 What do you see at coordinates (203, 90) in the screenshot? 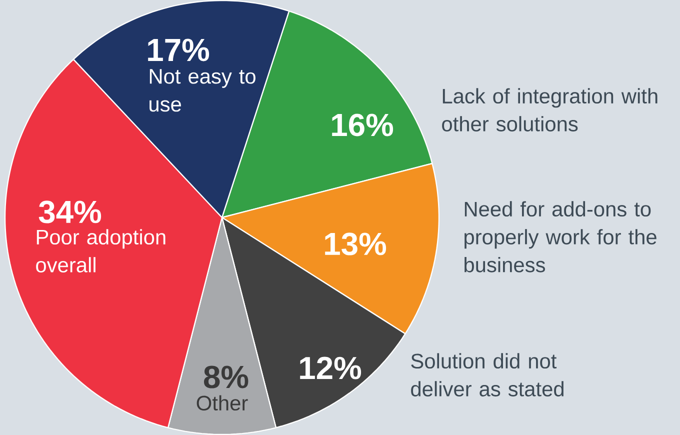
I see `slice-label: Not easy to use` at bounding box center [203, 90].